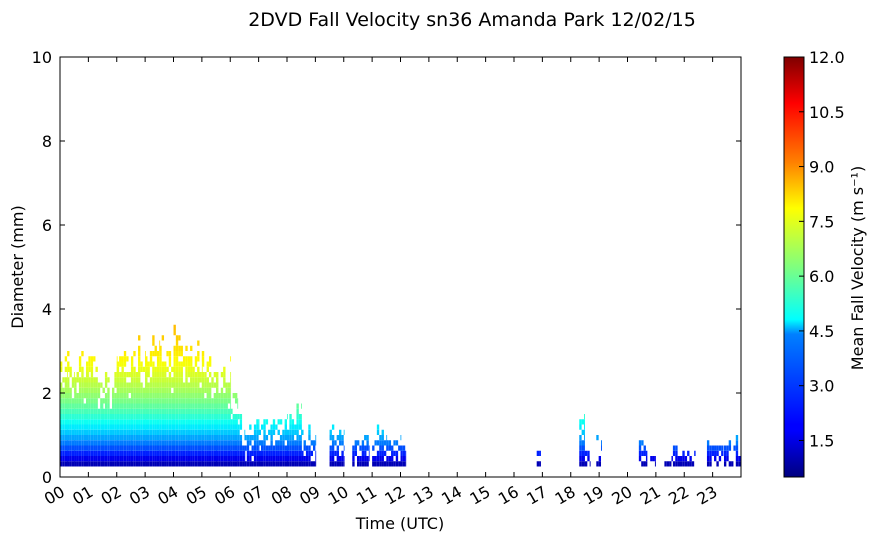 The image size is (884, 547). Describe the element at coordinates (451, 495) in the screenshot. I see `x-tick-label: 14` at that location.